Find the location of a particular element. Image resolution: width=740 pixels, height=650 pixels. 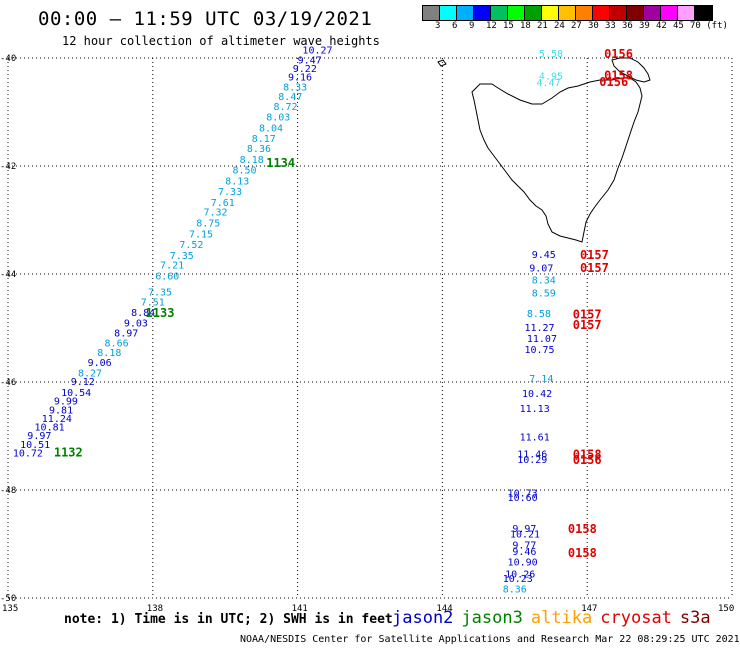

island-coastline is located at coordinates (631, 70).